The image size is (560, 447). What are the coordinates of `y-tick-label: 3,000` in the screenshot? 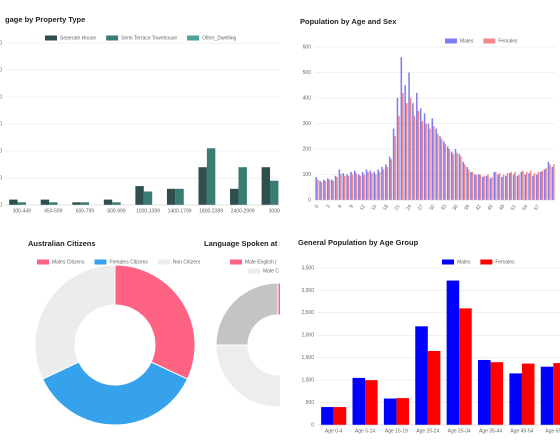 It's located at (307, 291).